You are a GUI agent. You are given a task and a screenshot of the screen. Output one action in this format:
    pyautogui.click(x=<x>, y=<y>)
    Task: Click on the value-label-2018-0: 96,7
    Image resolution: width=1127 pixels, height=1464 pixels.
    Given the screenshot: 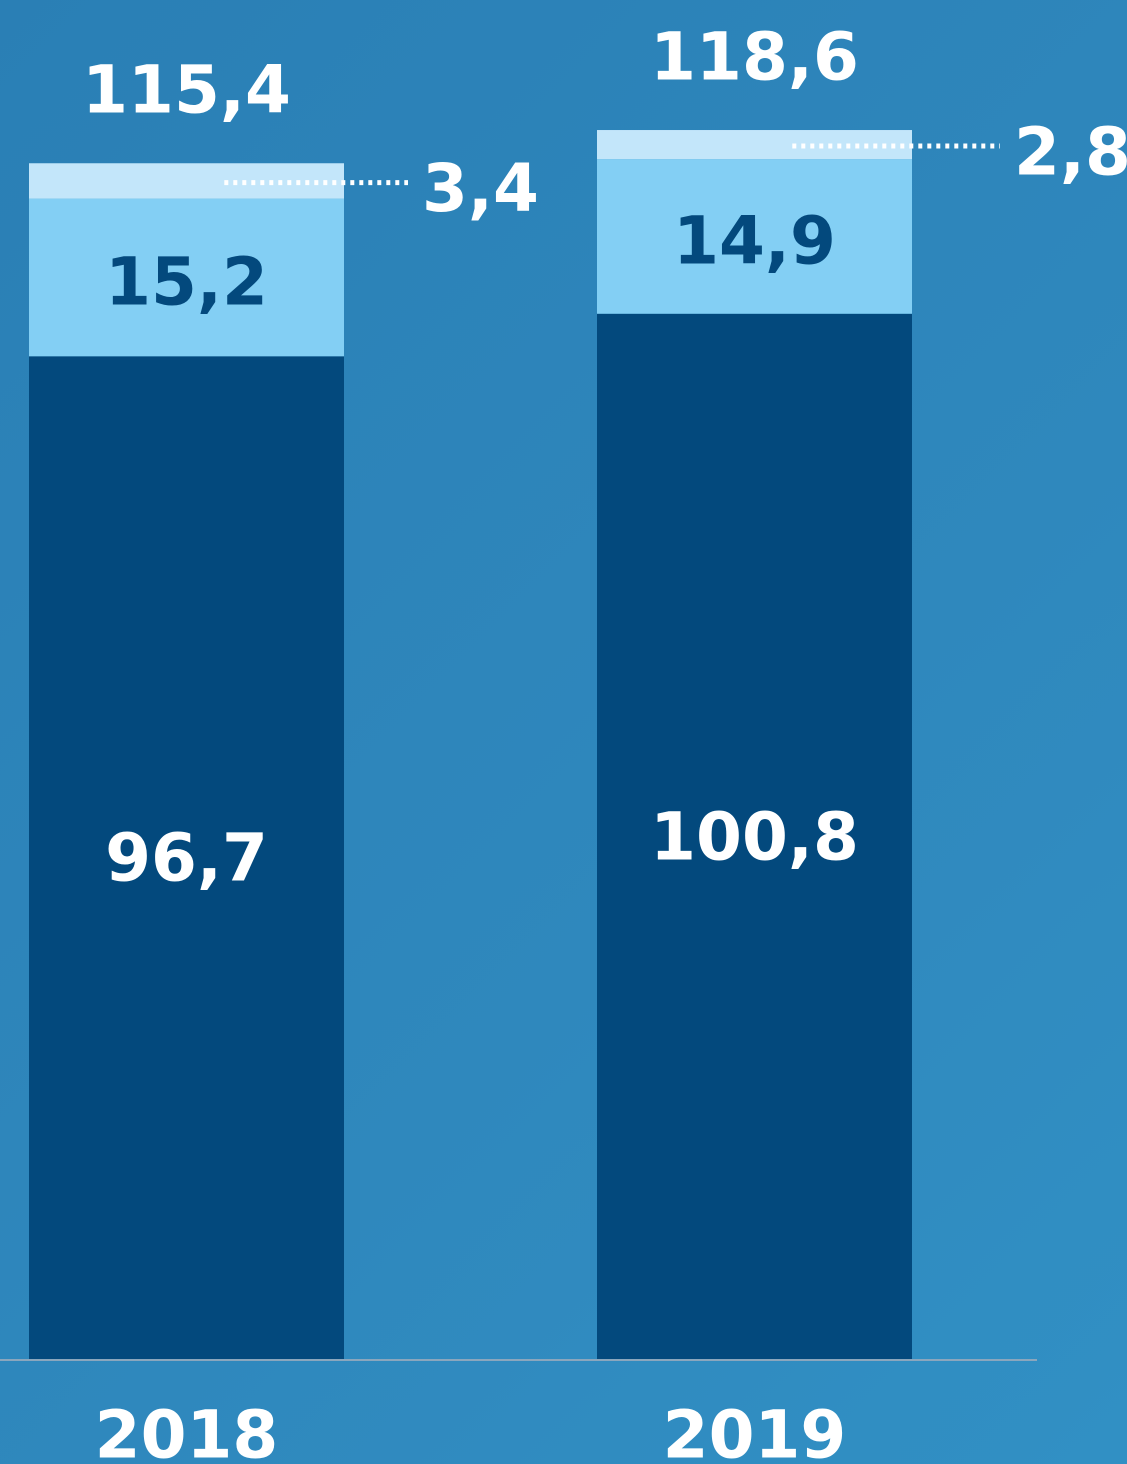 What is the action you would take?
    pyautogui.click(x=186, y=858)
    